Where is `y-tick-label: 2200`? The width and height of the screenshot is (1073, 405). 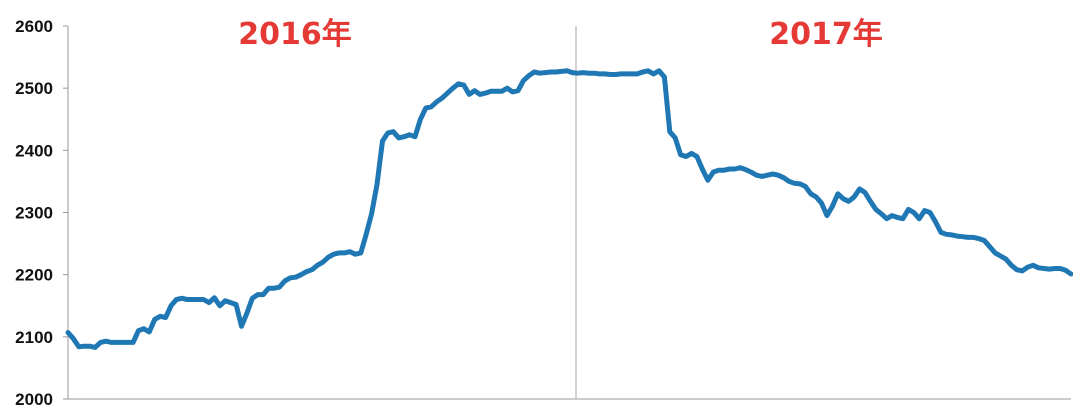 y-tick-label: 2200 is located at coordinates (34, 275).